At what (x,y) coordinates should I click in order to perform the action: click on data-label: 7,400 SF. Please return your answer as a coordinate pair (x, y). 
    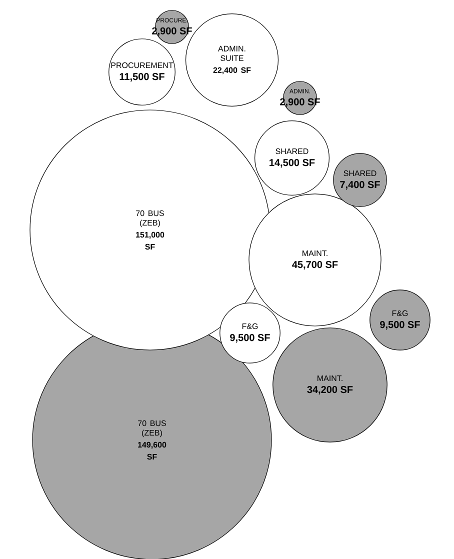
    Looking at the image, I should click on (360, 185).